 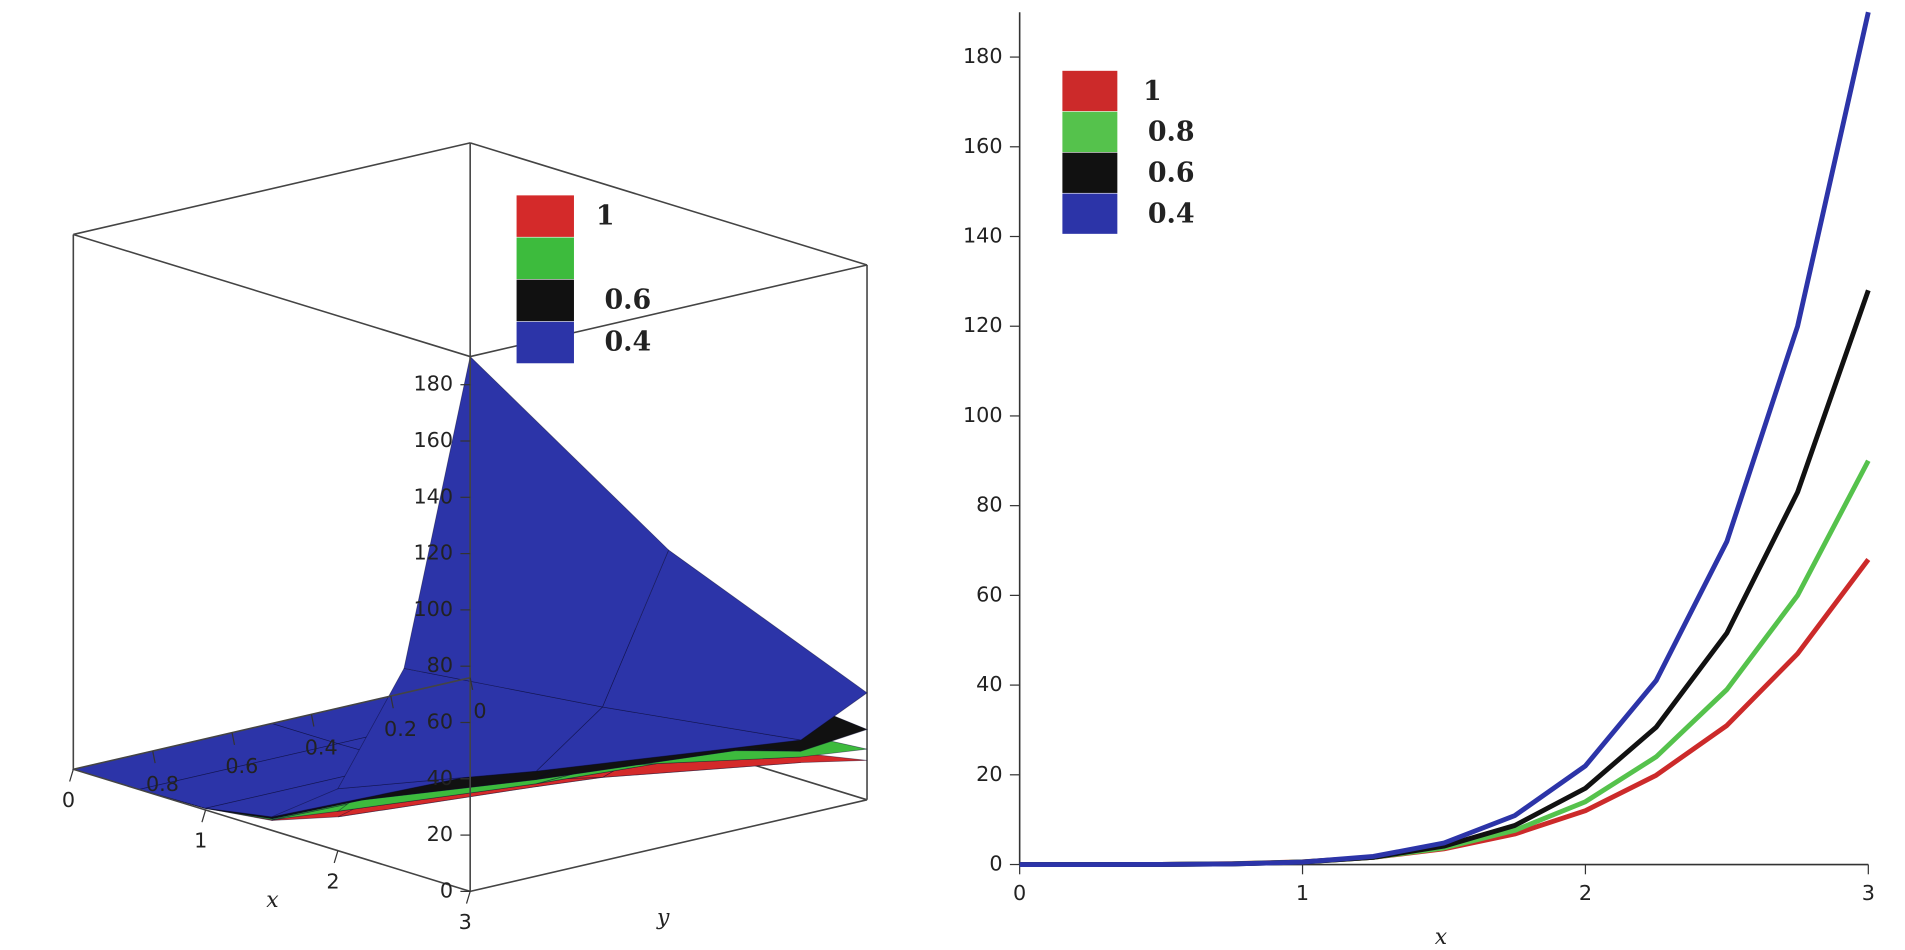 I want to click on y-tick-label: 80, so click(x=989, y=505).